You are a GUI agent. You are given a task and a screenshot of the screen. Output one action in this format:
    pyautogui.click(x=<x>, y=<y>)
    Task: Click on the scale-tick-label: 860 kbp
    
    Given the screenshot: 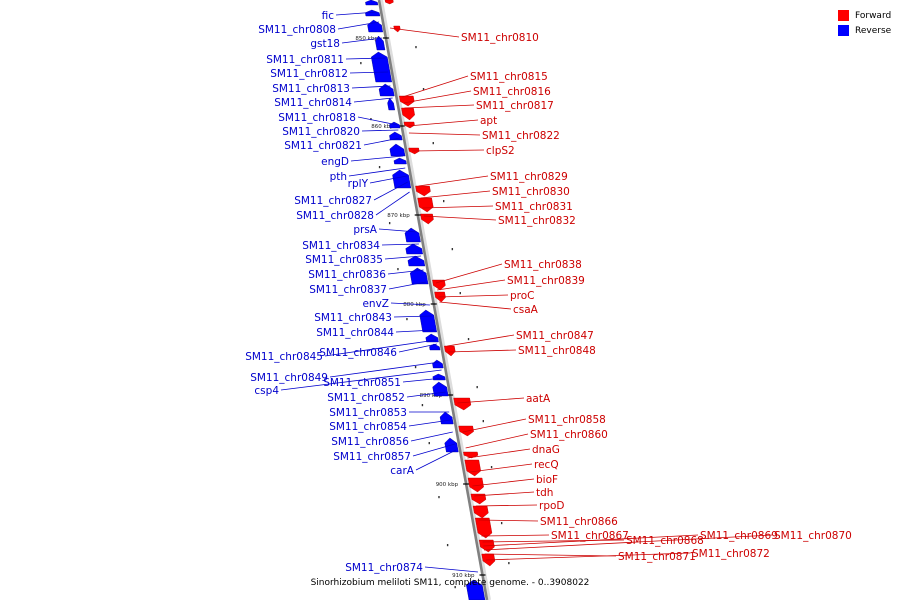 What is the action you would take?
    pyautogui.click(x=382, y=127)
    